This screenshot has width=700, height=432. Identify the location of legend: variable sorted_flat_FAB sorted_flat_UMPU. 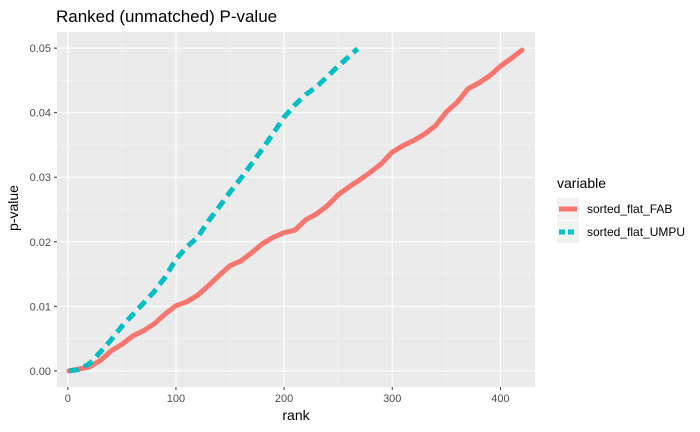
(621, 209).